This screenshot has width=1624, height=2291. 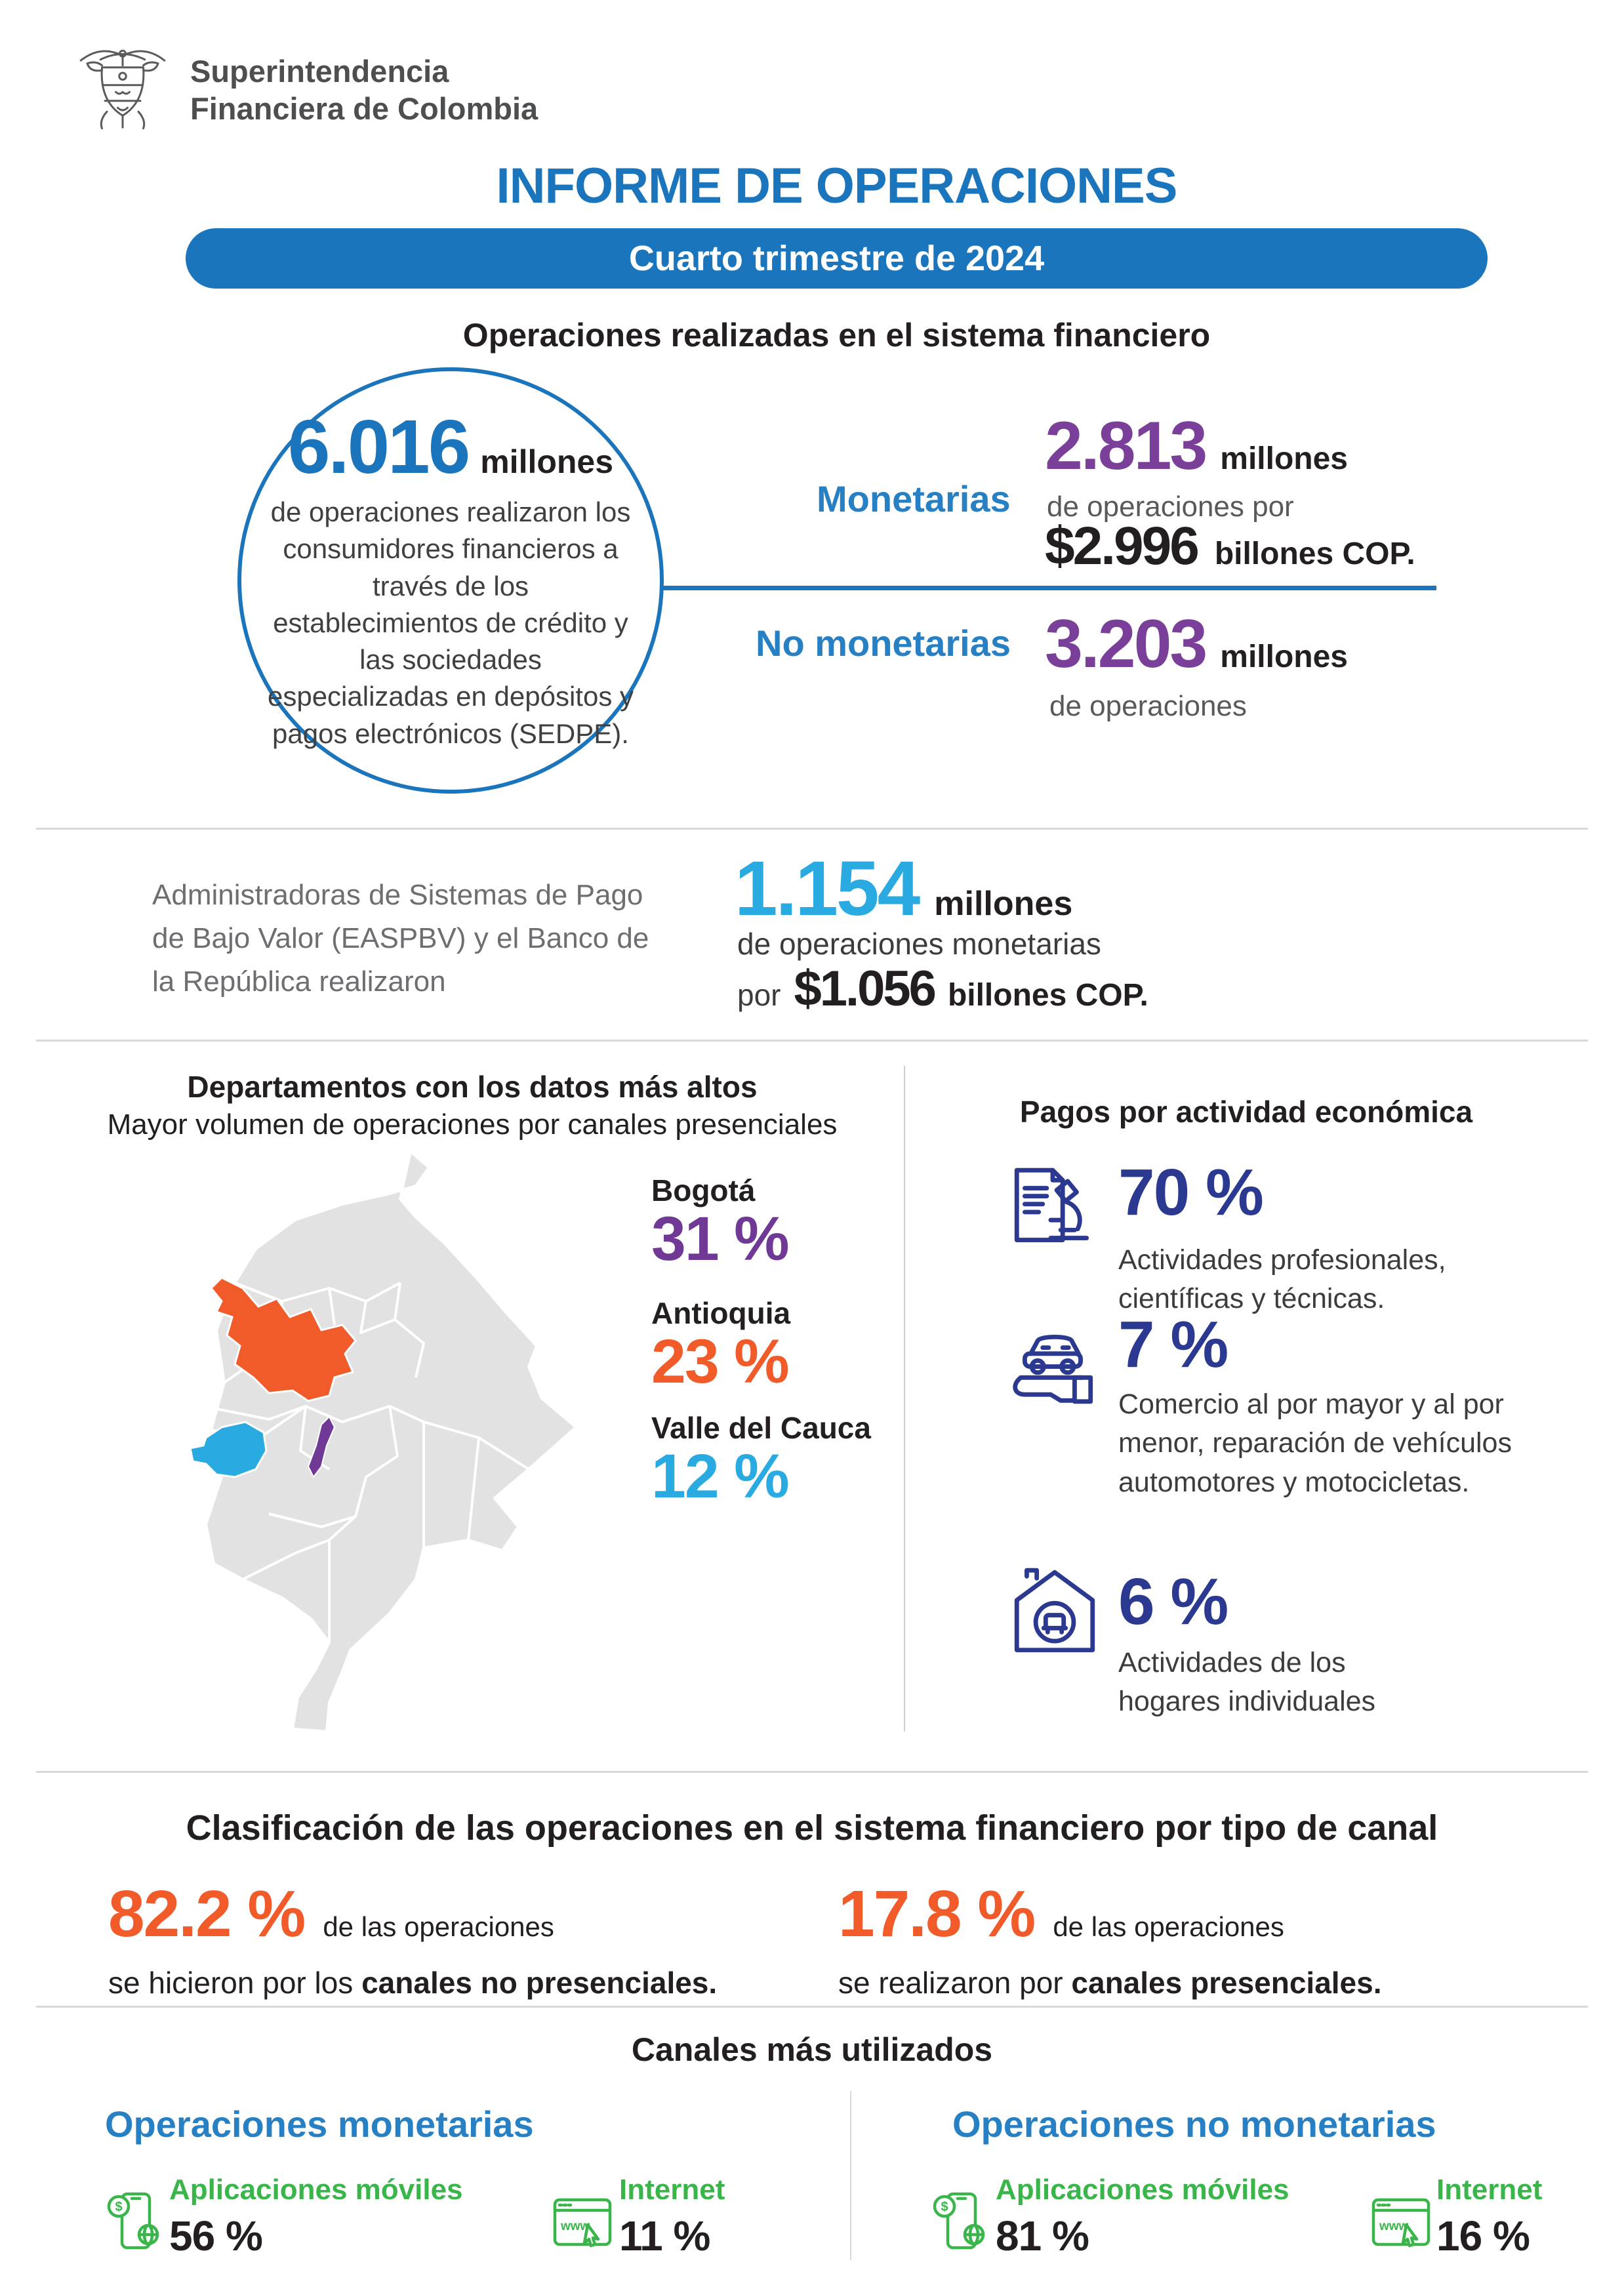 What do you see at coordinates (665, 2236) in the screenshot?
I see `channel-value-internet-monetary: 11 %` at bounding box center [665, 2236].